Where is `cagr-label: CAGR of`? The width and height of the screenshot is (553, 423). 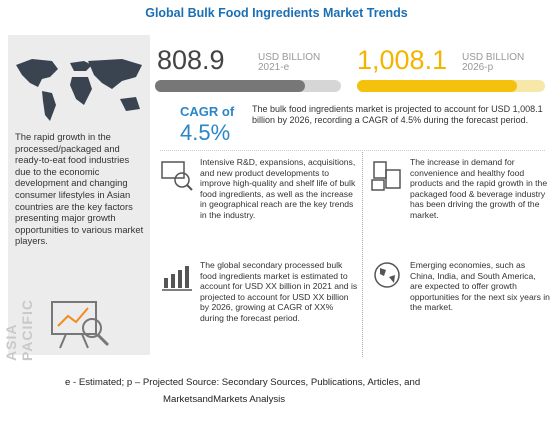 cagr-label: CAGR of is located at coordinates (207, 111).